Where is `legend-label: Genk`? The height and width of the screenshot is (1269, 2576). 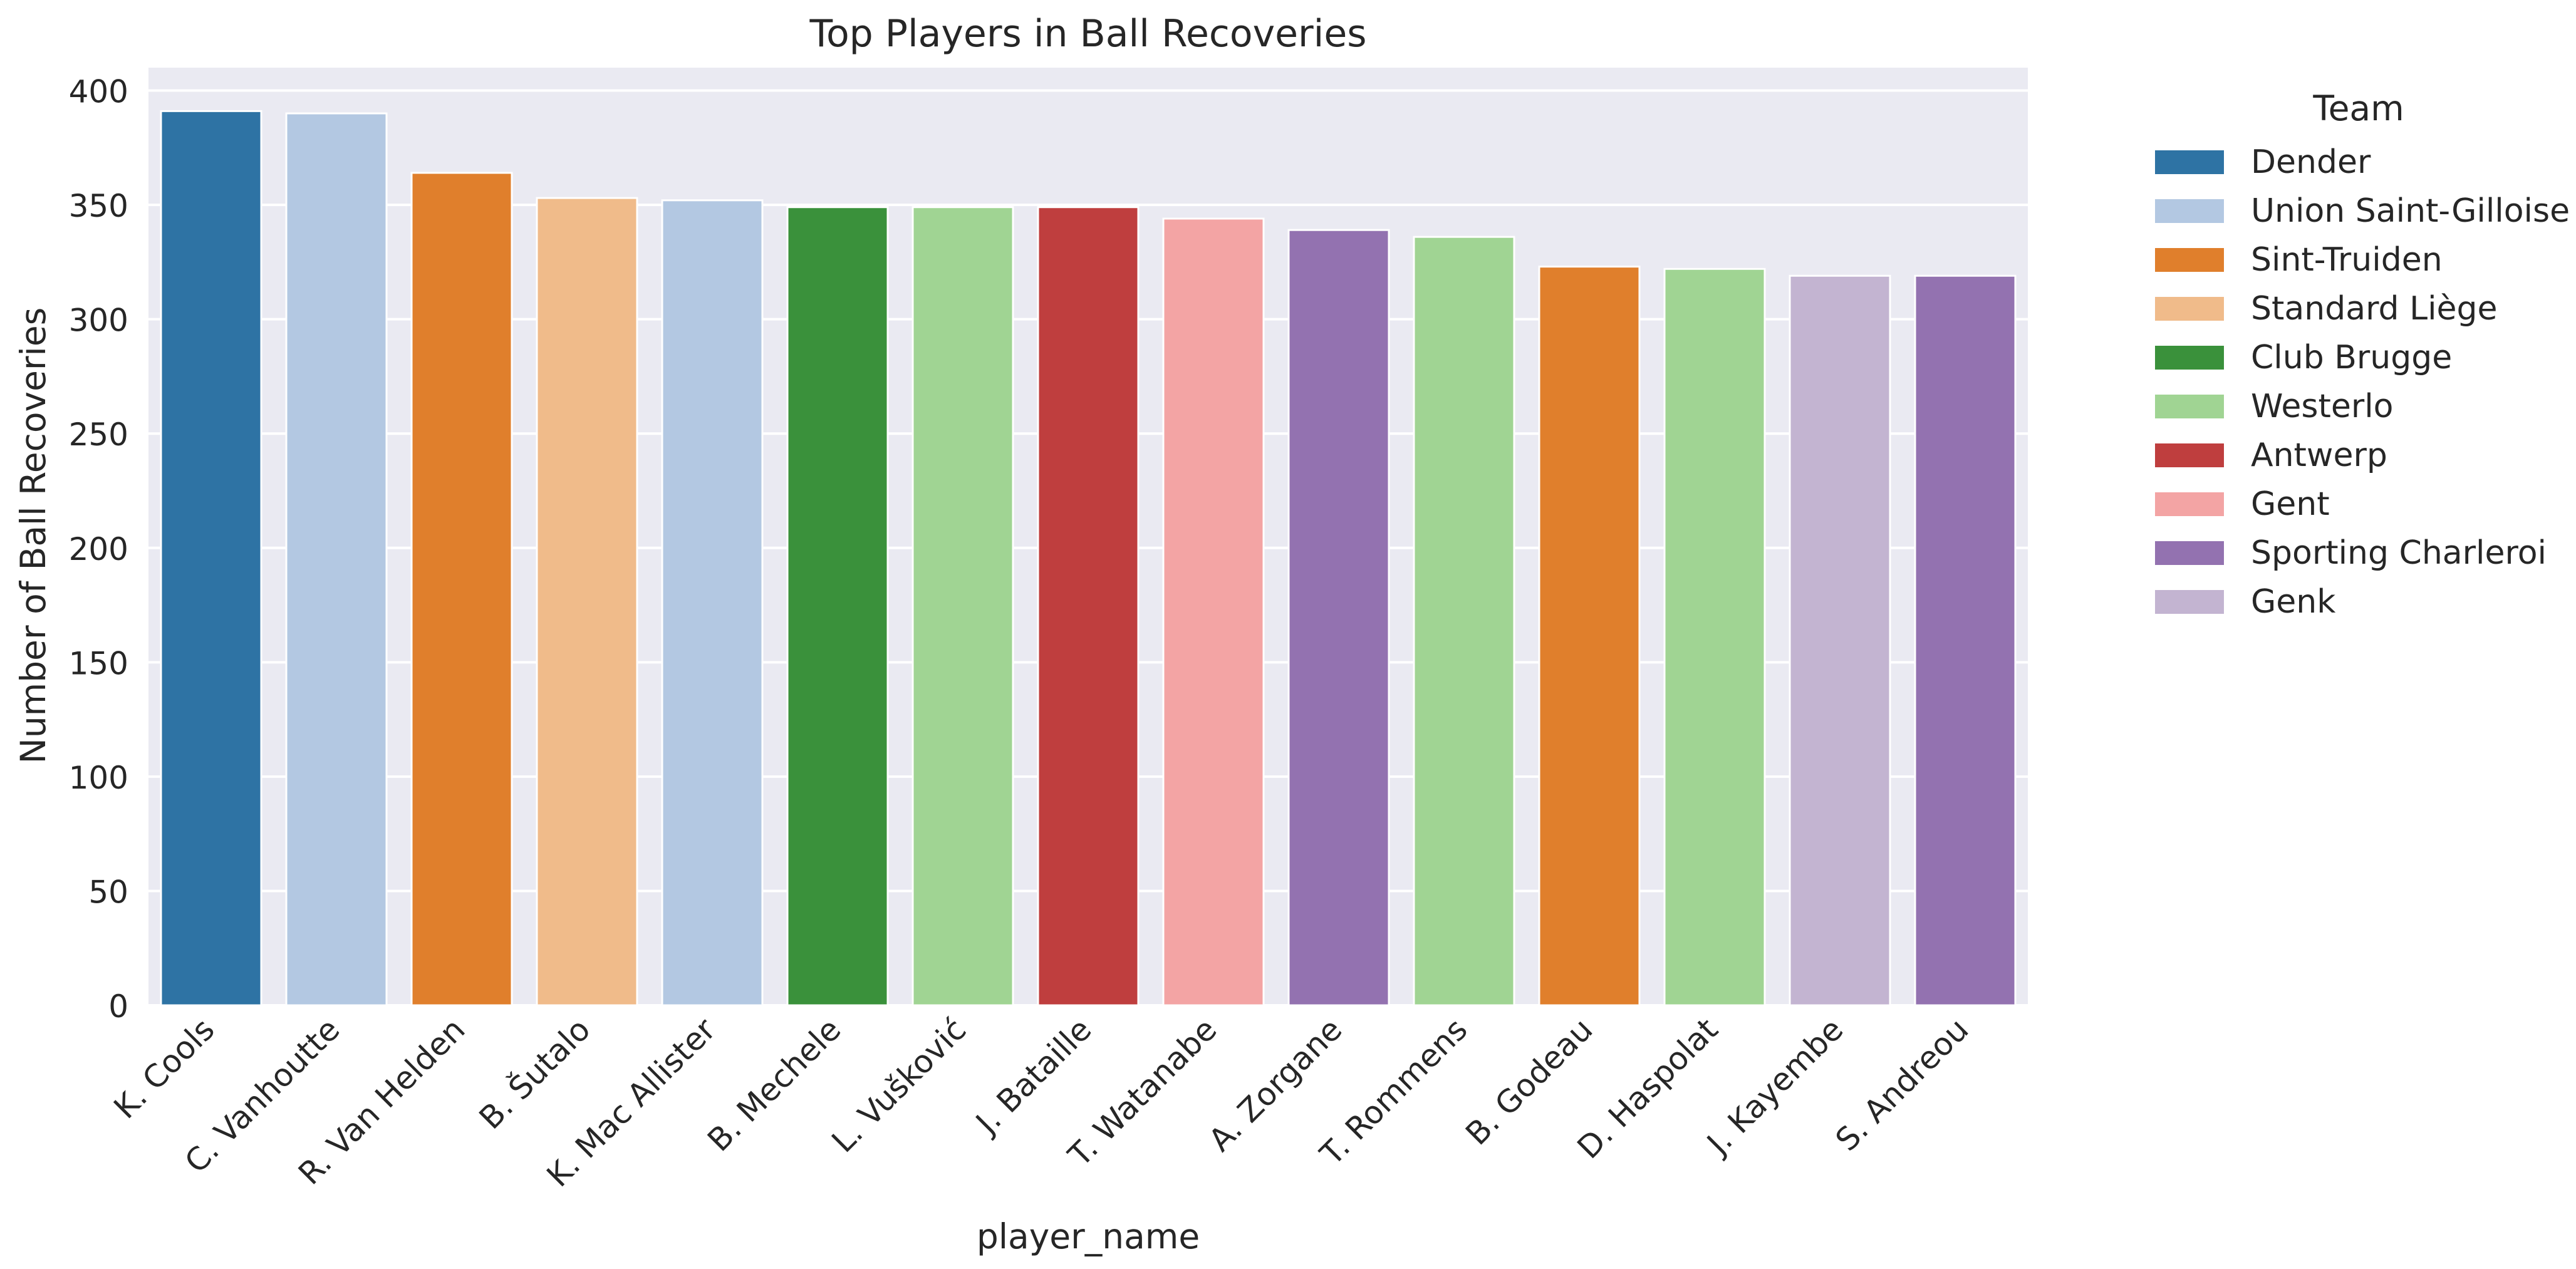 legend-label: Genk is located at coordinates (2293, 602).